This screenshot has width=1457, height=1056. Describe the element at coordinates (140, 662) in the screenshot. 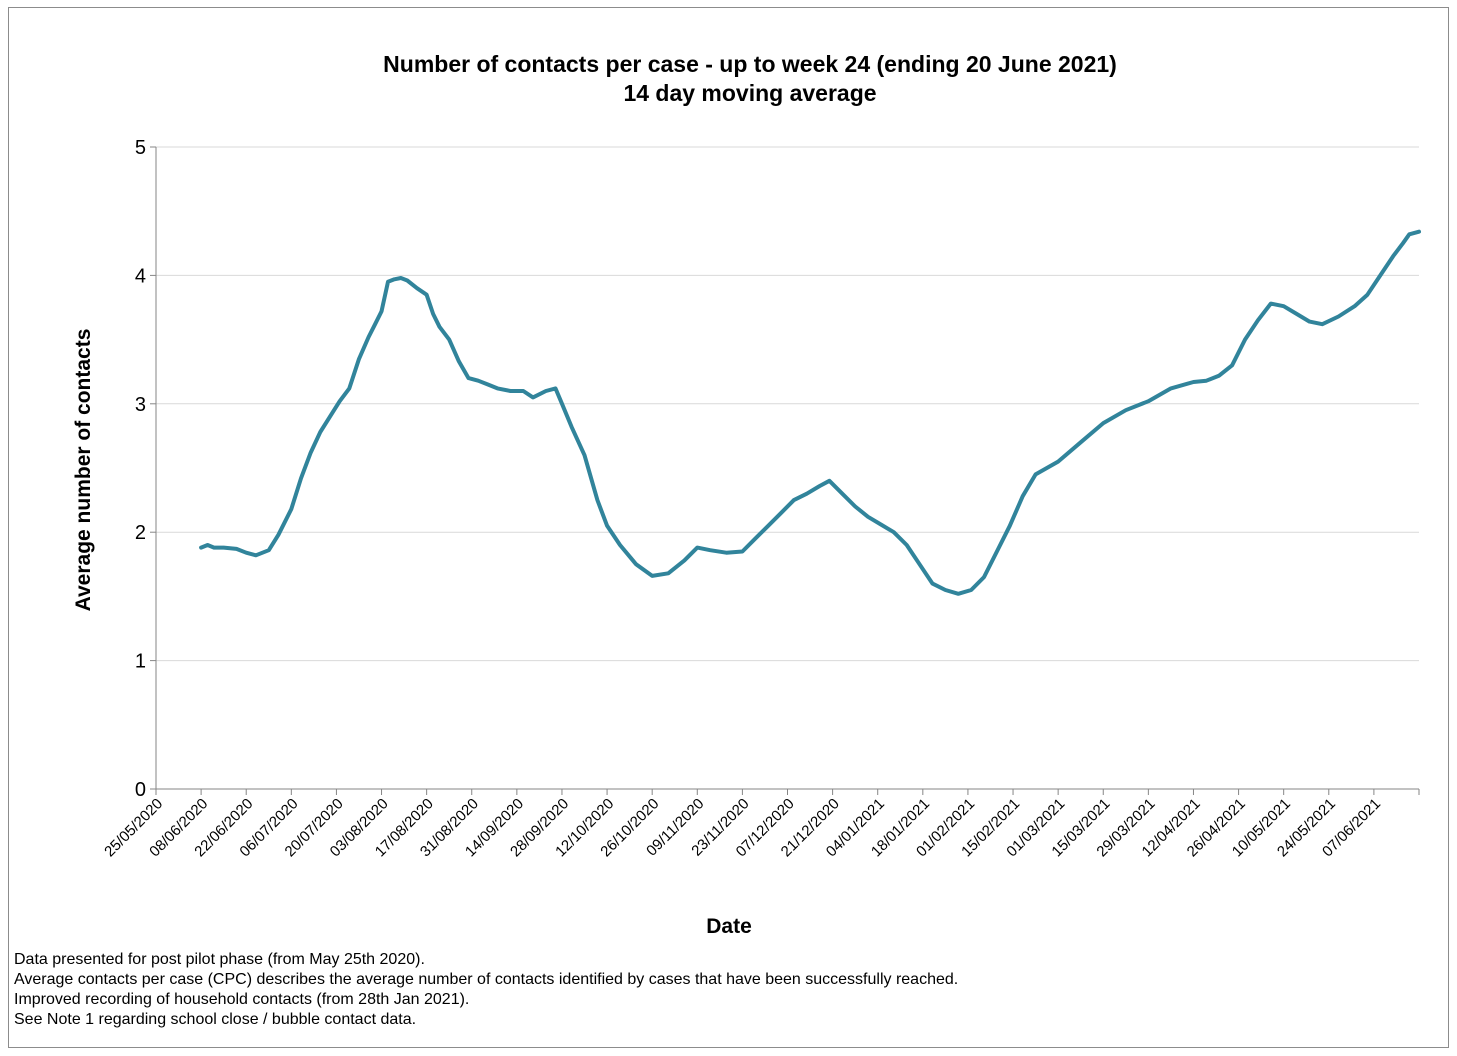

I see `y-tick-label-1: 1` at that location.